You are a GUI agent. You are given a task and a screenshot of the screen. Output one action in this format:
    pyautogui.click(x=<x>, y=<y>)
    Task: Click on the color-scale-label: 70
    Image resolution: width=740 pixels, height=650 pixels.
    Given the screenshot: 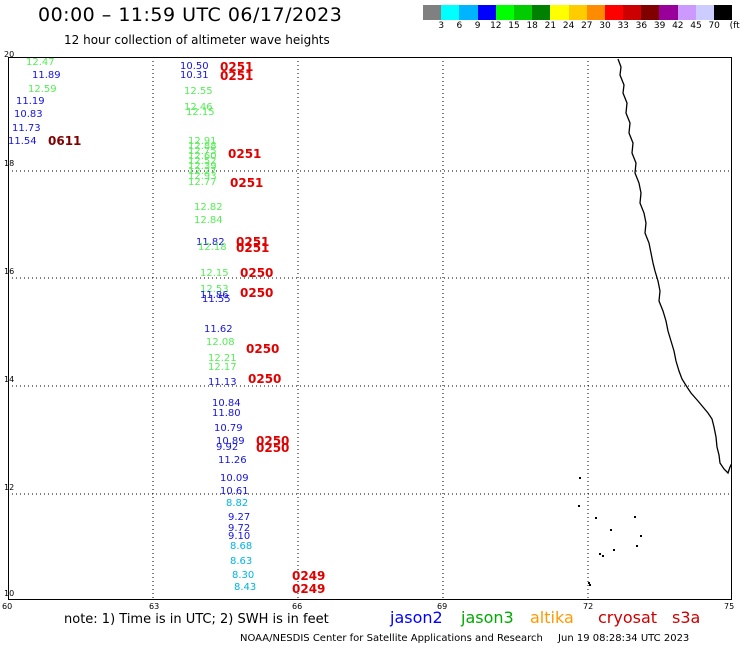 What is the action you would take?
    pyautogui.click(x=714, y=26)
    